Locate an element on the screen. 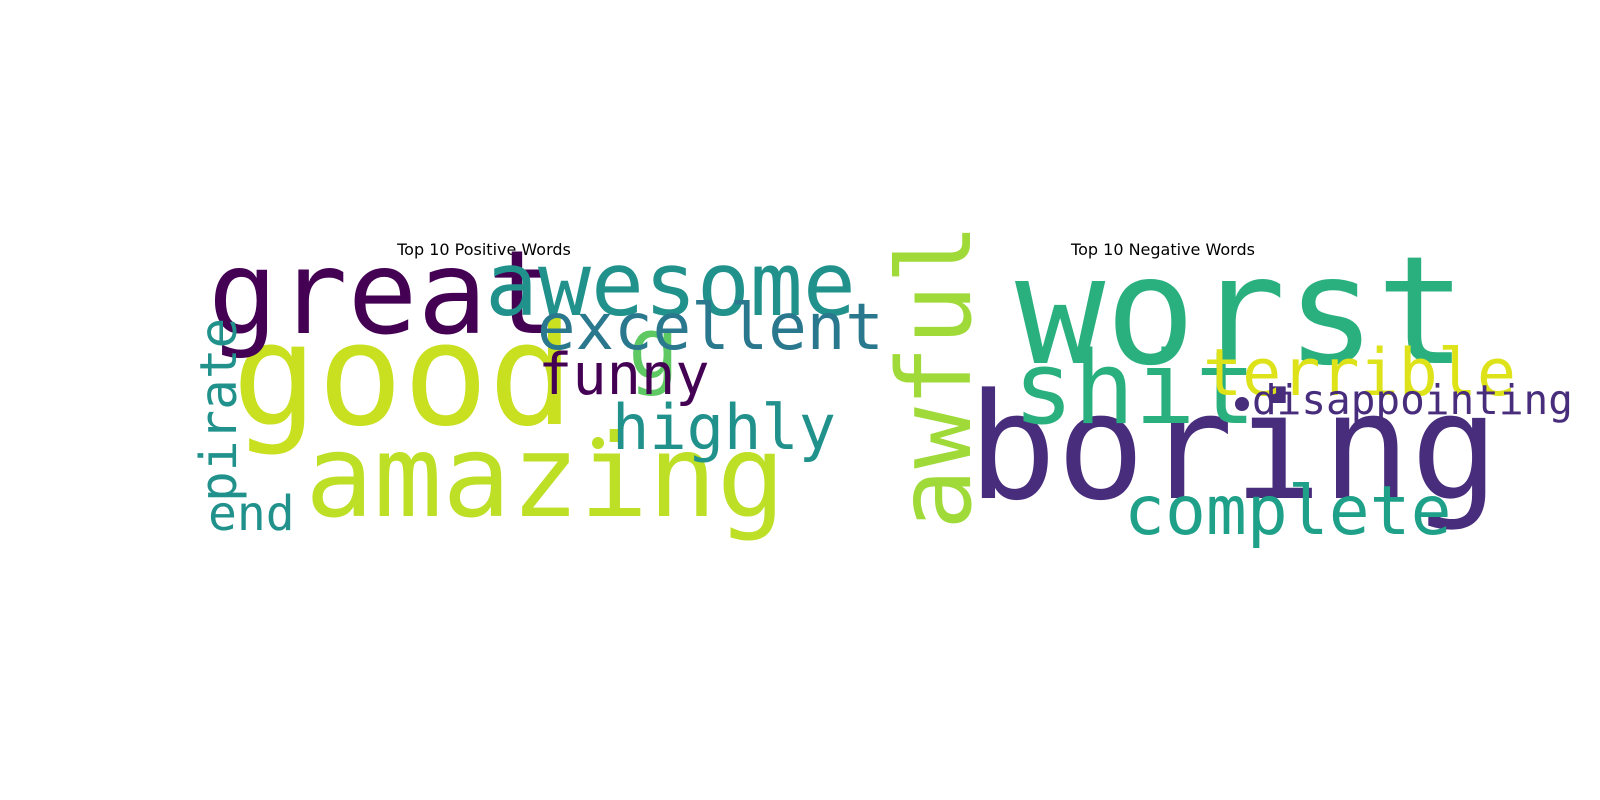 This screenshot has height=800, width=1600. word-complete: complete is located at coordinates (1288, 511).